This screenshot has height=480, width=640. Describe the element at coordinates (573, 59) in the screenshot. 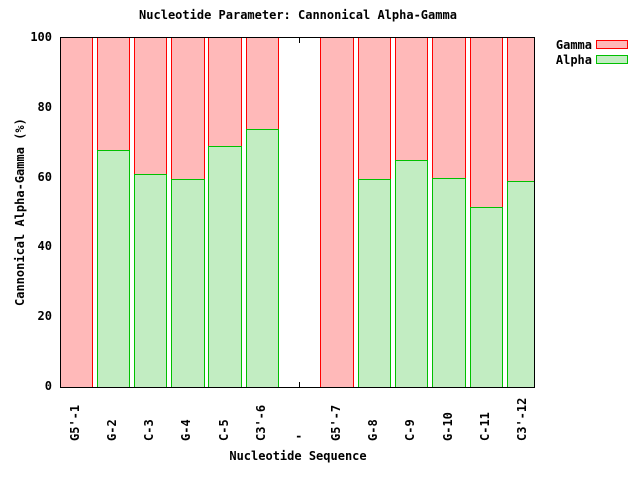

I see `legend-label-alpha: Alpha` at that location.